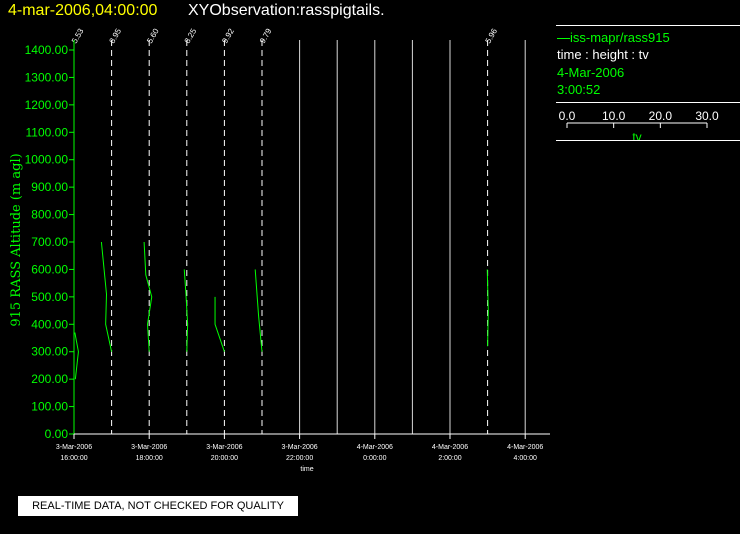 This screenshot has width=740, height=534. Describe the element at coordinates (299, 458) in the screenshot. I see `x-tick-time: 22:00:00` at that location.